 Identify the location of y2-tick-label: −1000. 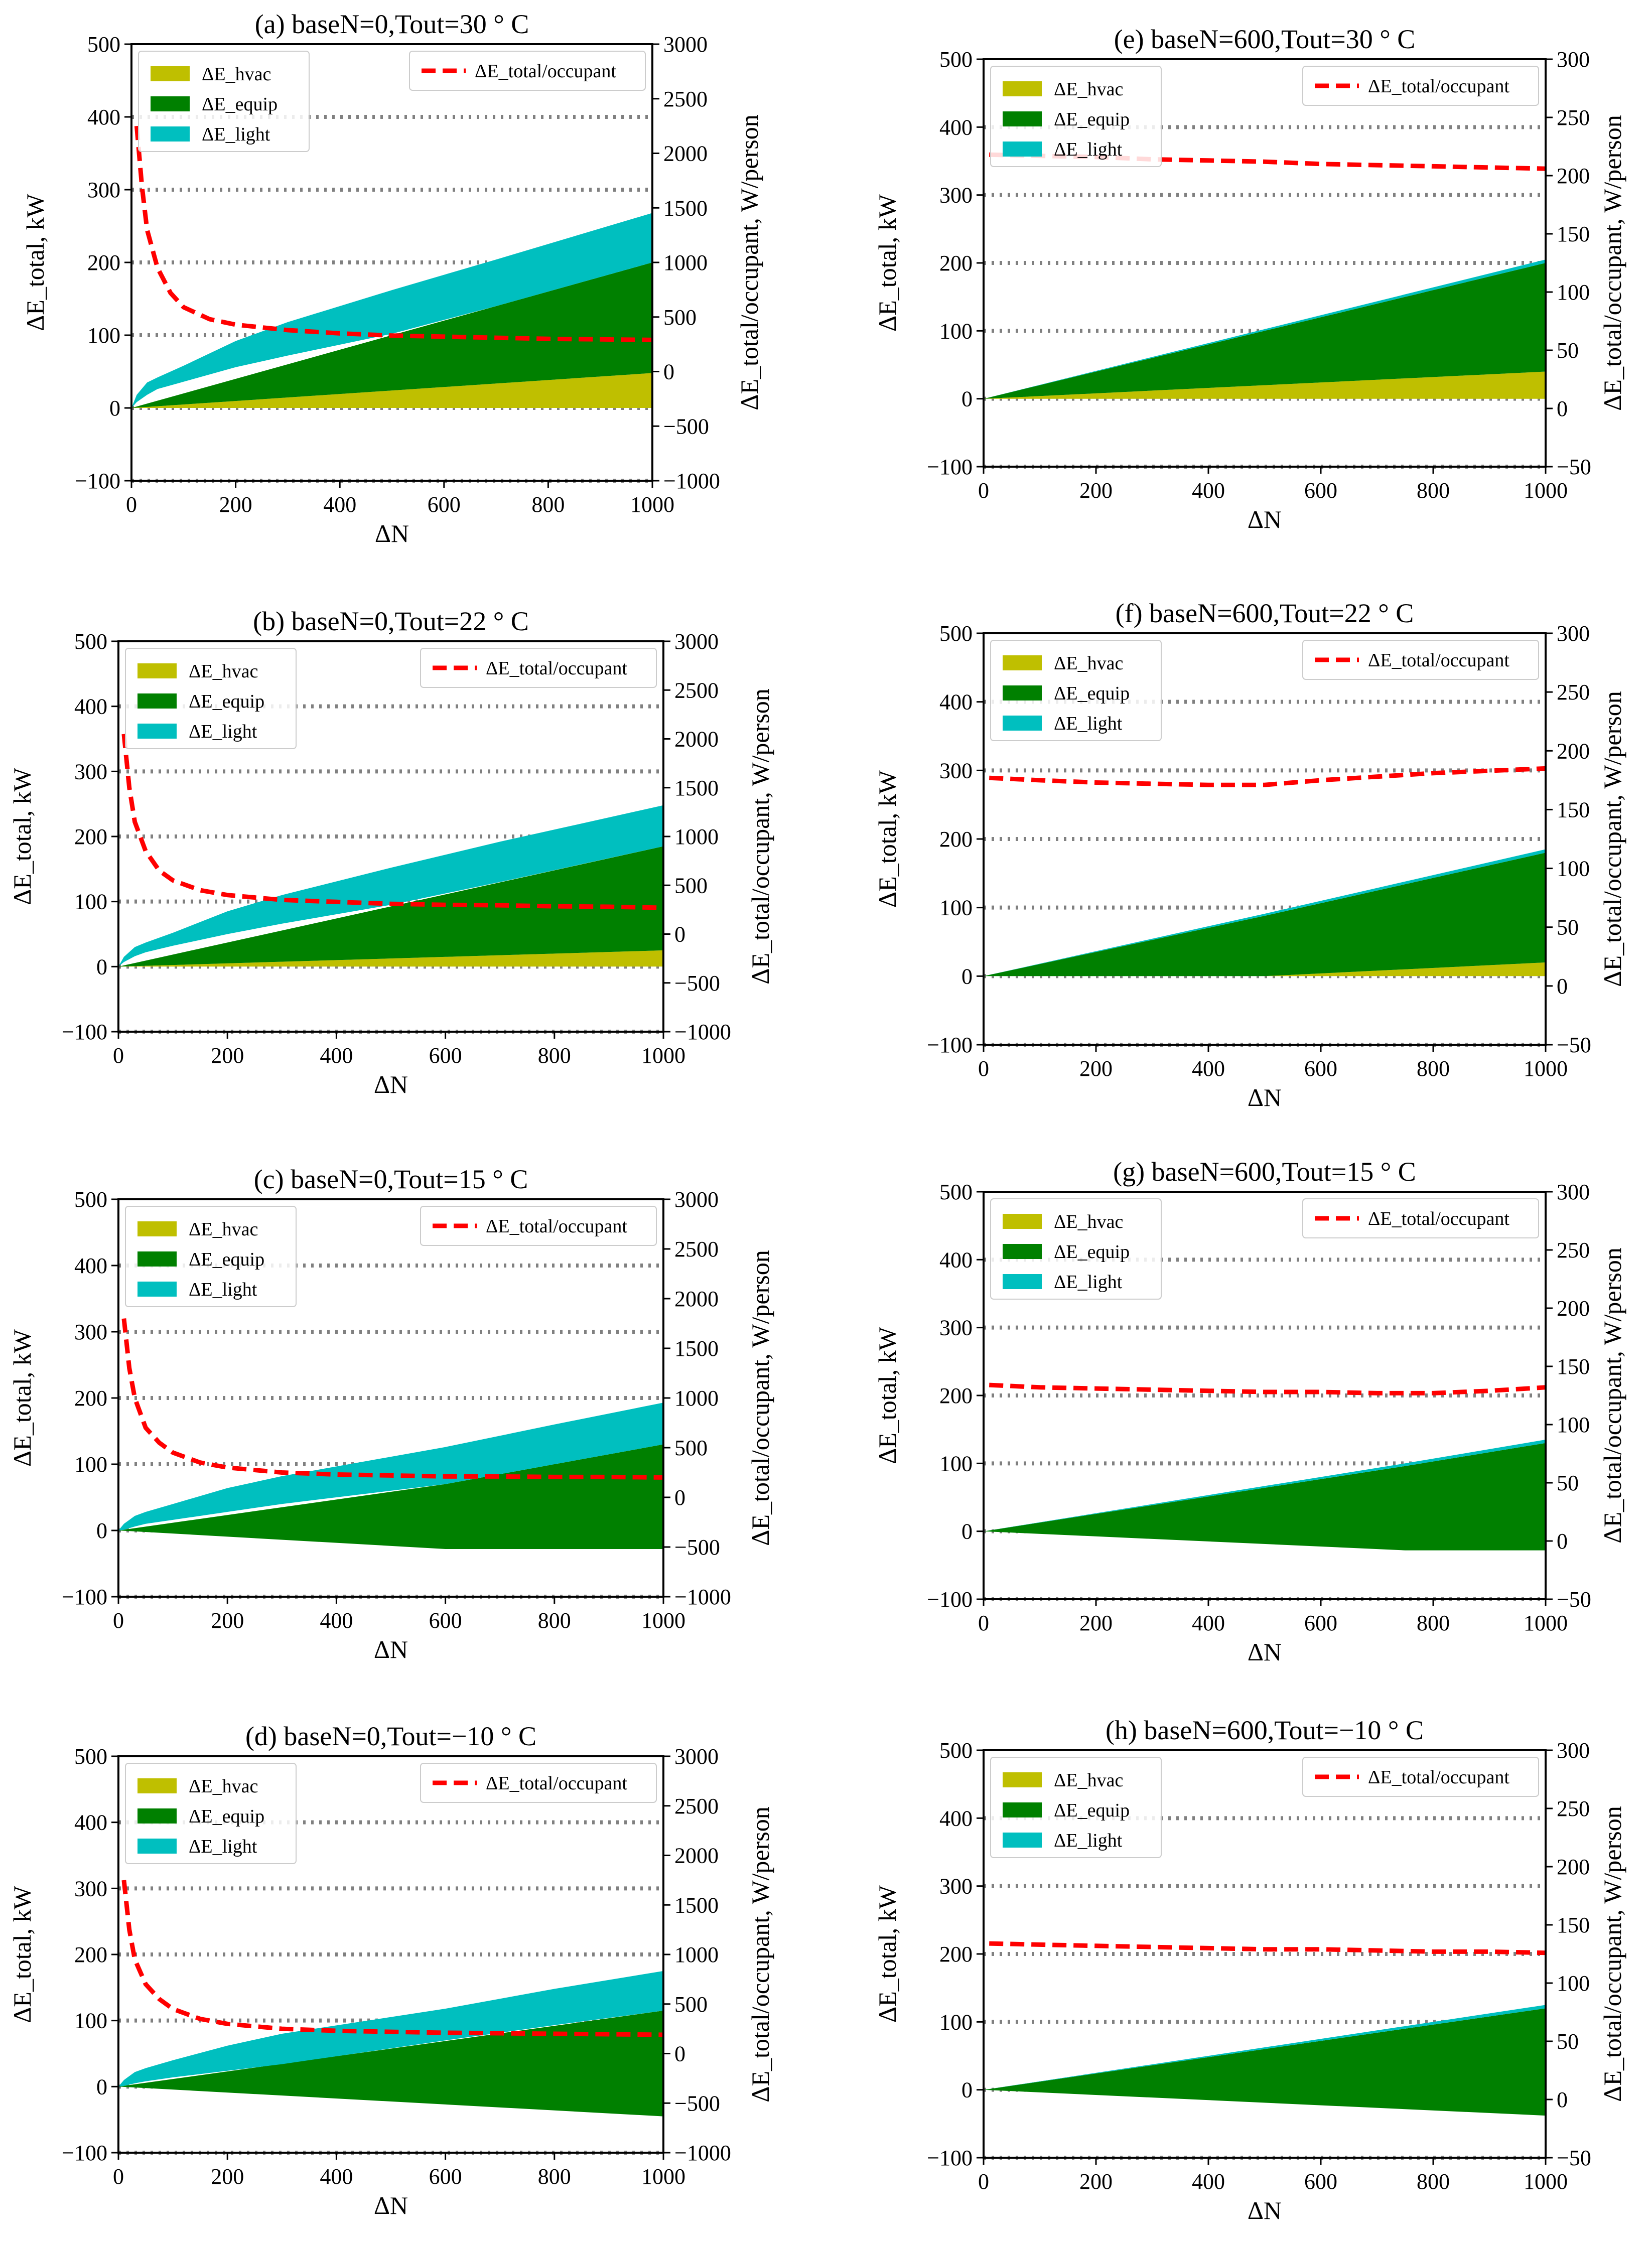
(702, 1032).